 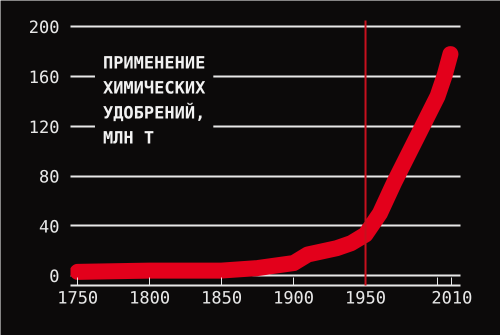 What do you see at coordinates (77, 298) in the screenshot?
I see `x-tick-label: 1750` at bounding box center [77, 298].